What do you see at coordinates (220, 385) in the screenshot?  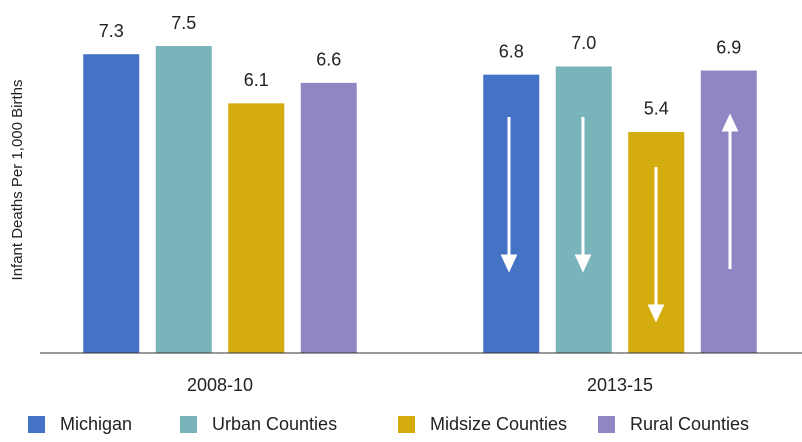 I see `x-tick-label: 2008-10` at bounding box center [220, 385].